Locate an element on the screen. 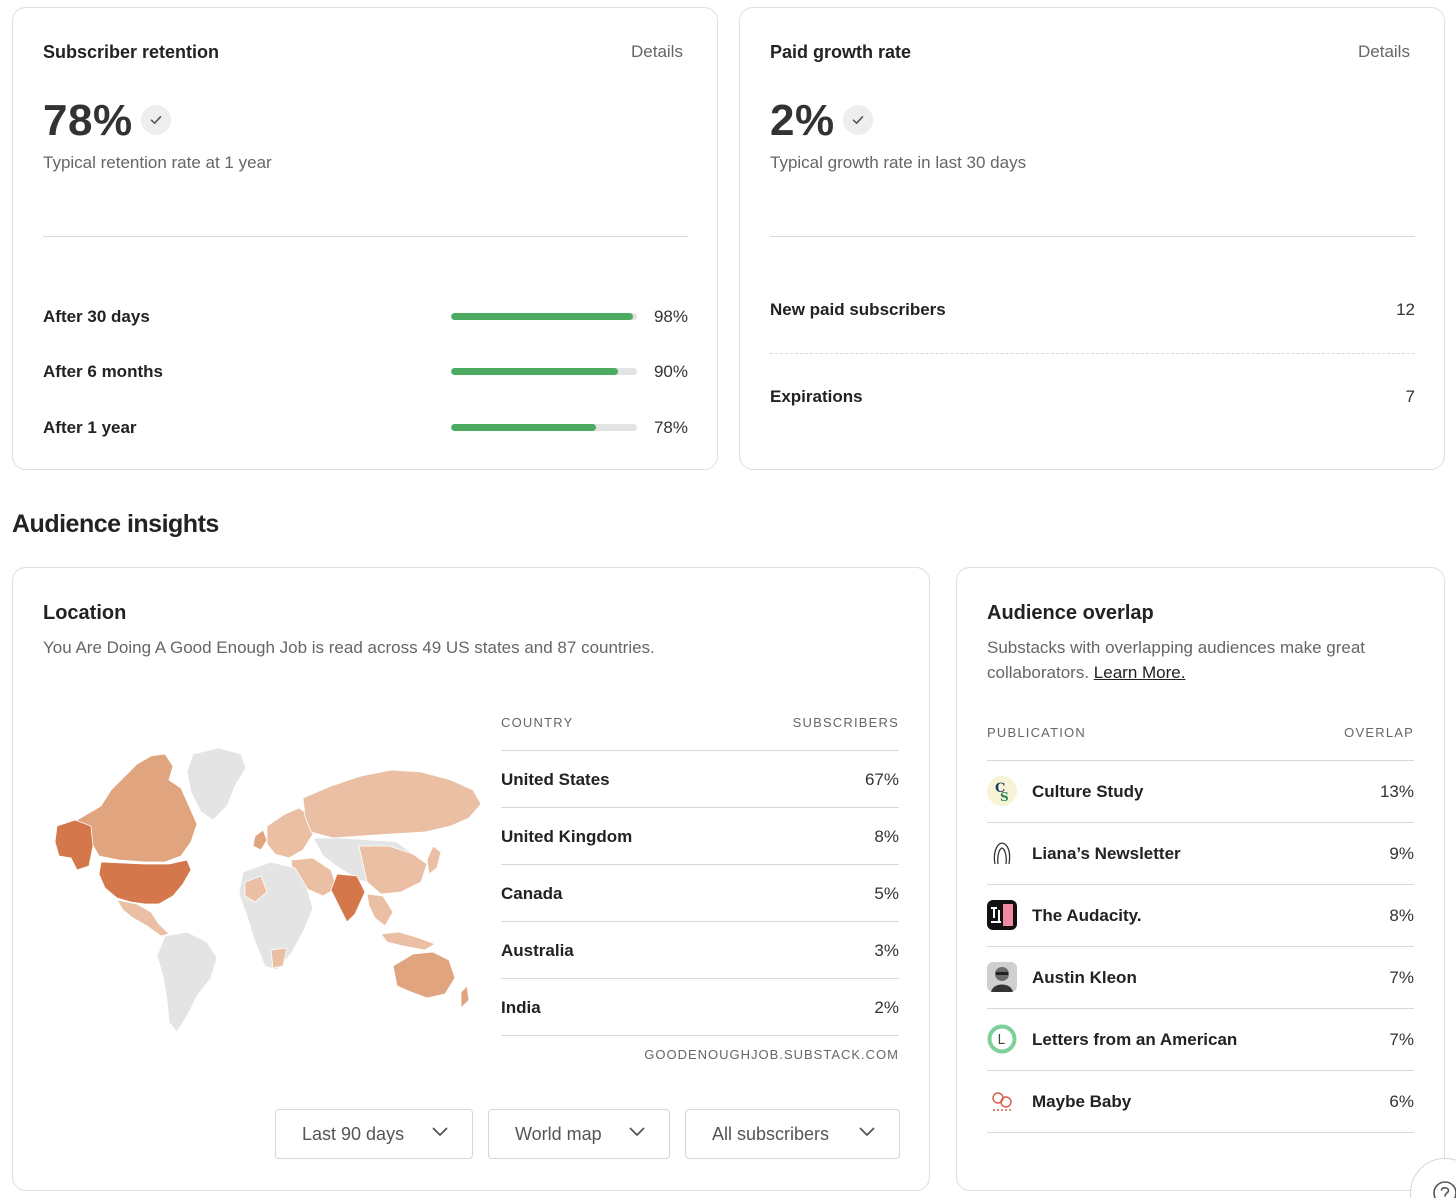  audience-dropdown-label: All subscribers is located at coordinates (771, 1133).